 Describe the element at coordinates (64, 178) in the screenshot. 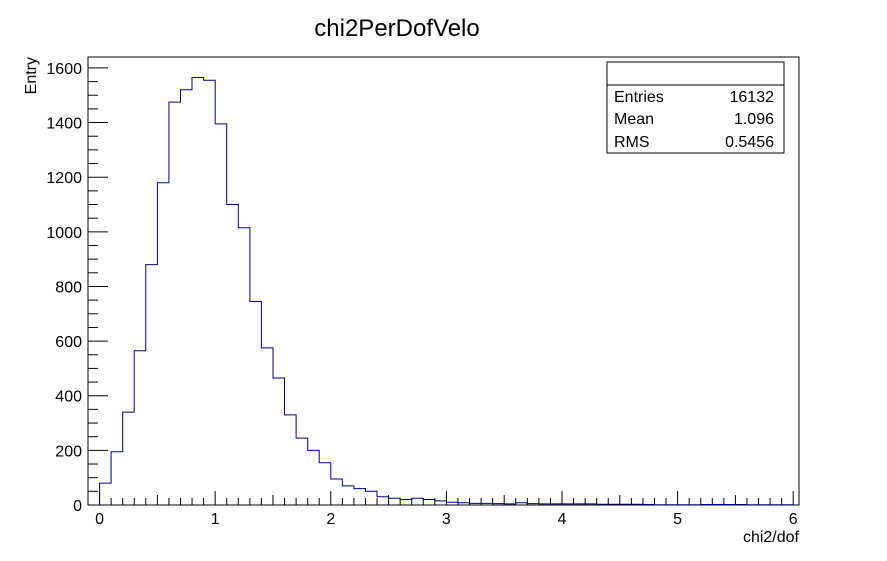

I see `y-tick-label: 1200` at that location.